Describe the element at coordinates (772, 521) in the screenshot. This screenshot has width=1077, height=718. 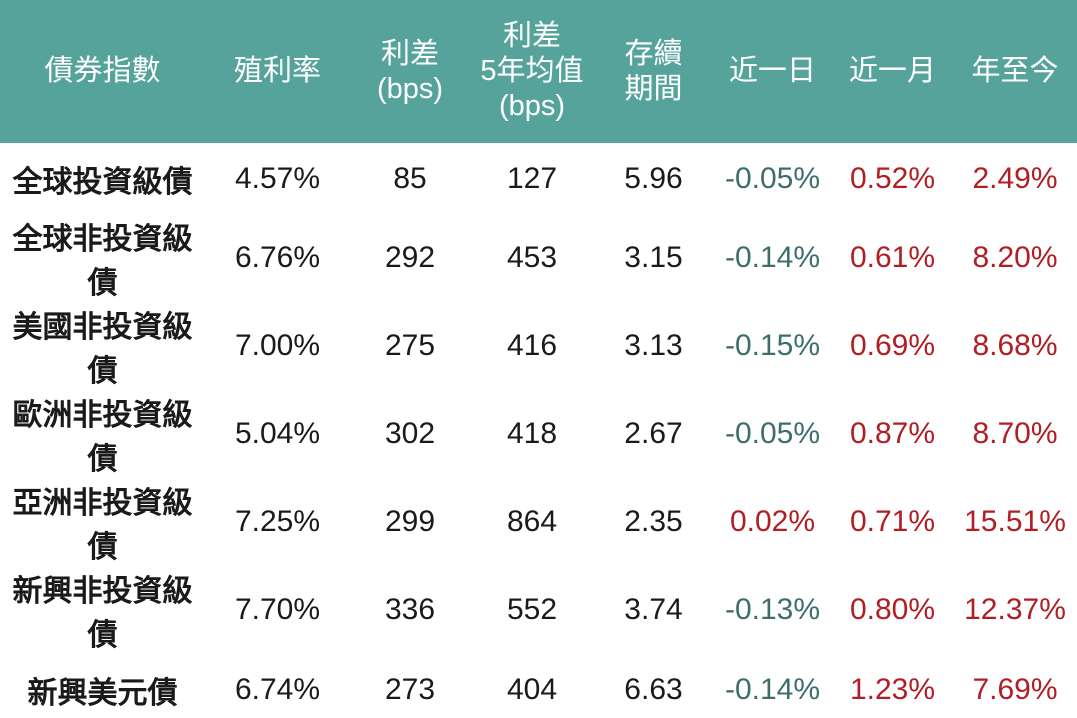
I see `cell-chg-1d: 0.02%` at that location.